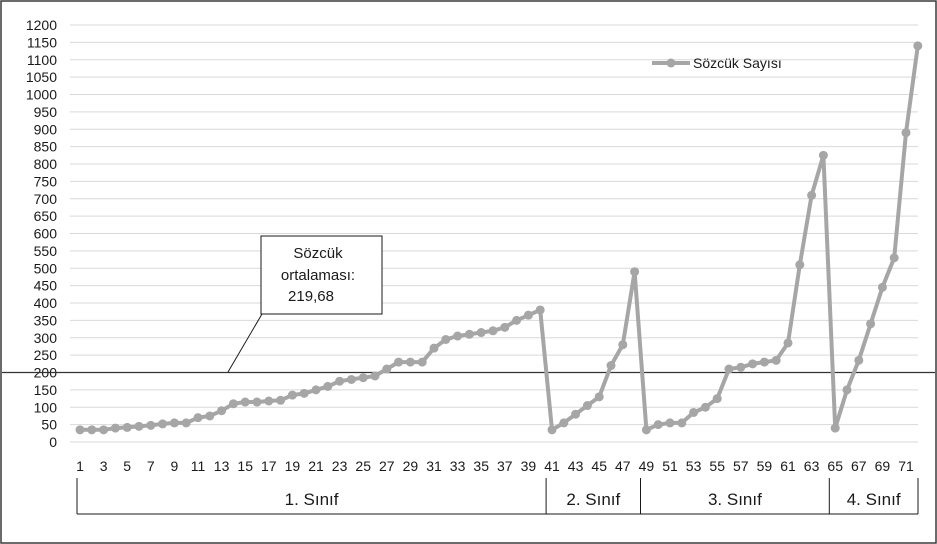 This screenshot has height=544, width=937. I want to click on x-tick-label: 3, so click(104, 466).